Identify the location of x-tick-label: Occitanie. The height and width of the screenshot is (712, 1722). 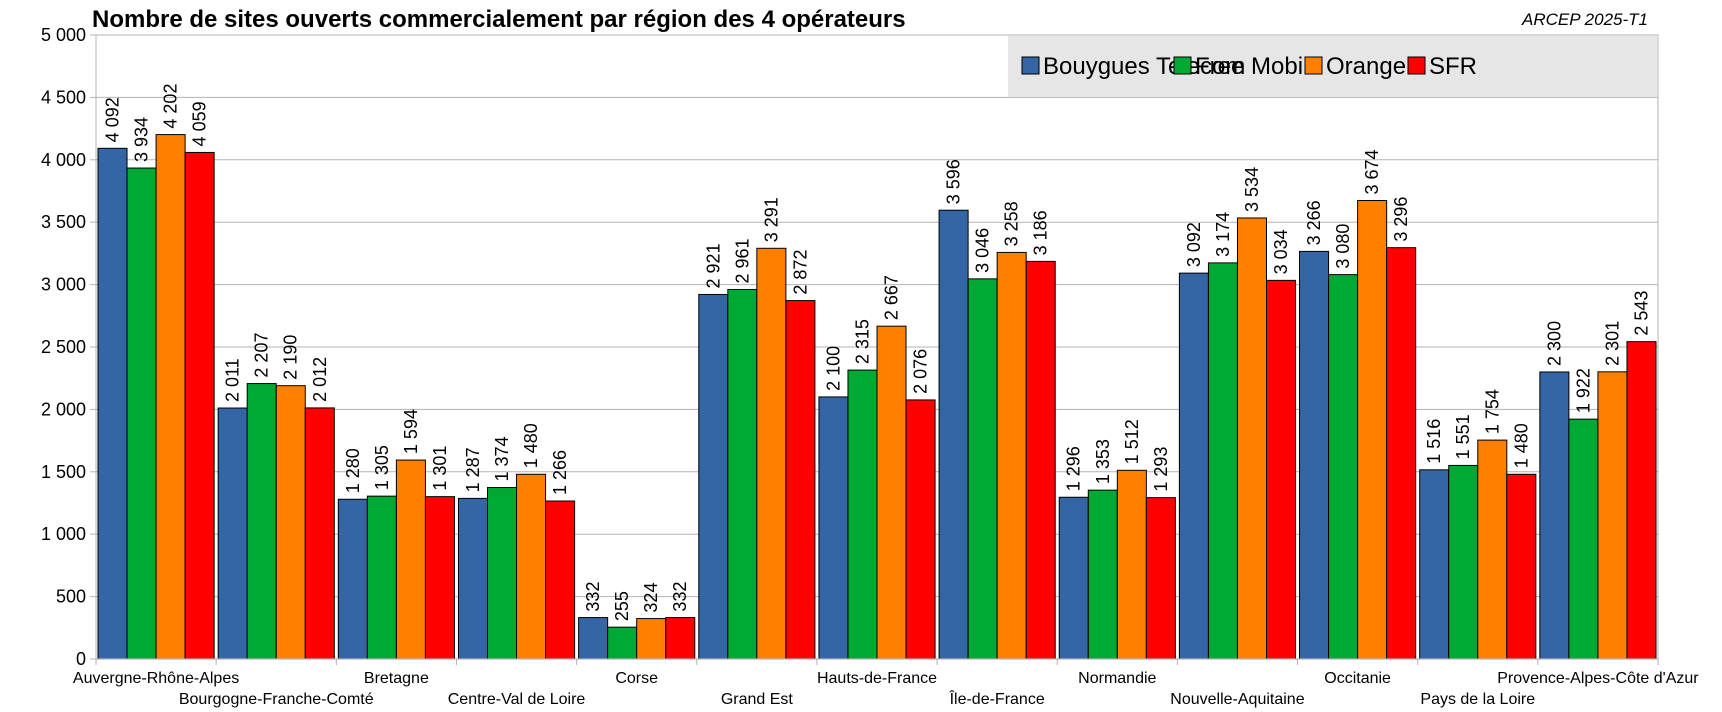
(1357, 678).